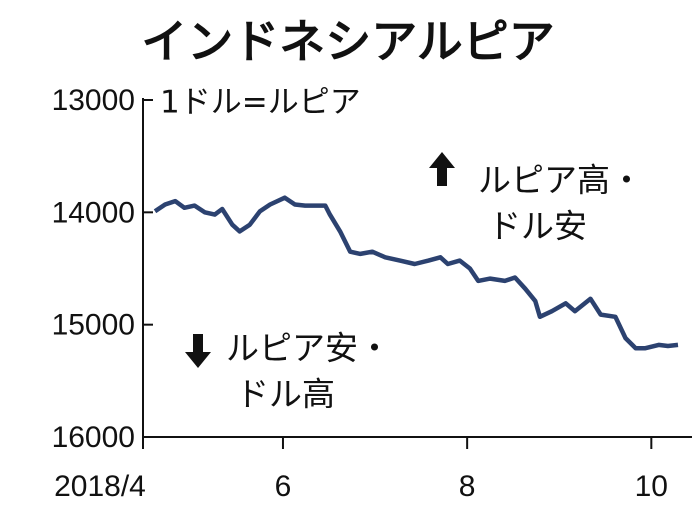 The image size is (696, 522). Describe the element at coordinates (442, 169) in the screenshot. I see `arrow-up` at that location.